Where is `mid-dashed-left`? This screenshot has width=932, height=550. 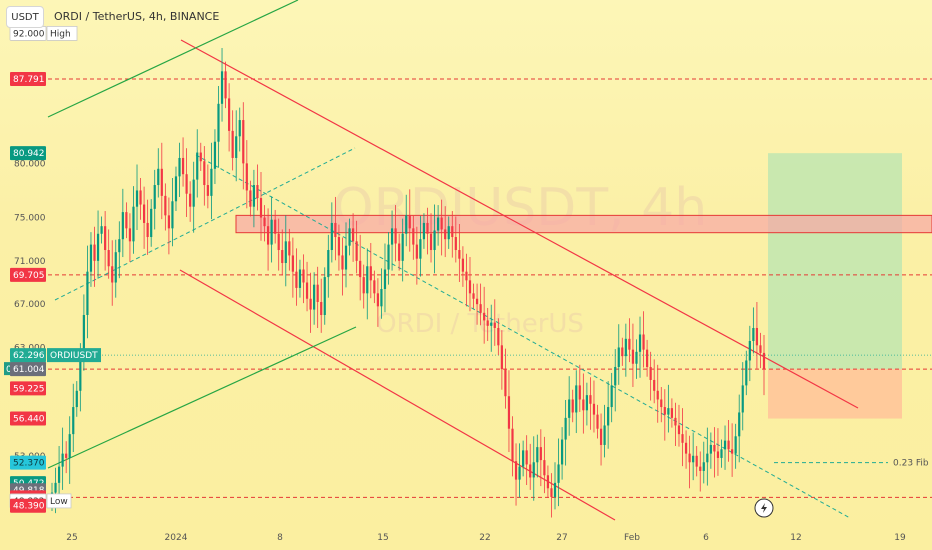 mid-dashed-left is located at coordinates (205, 224).